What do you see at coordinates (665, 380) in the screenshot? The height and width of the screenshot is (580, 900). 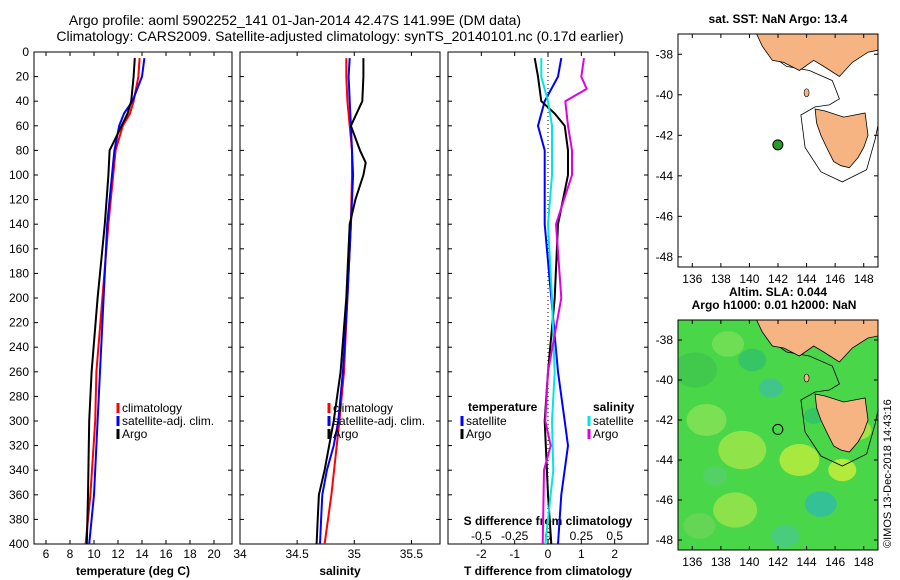 I see `map-y-tick-label: -40` at bounding box center [665, 380].